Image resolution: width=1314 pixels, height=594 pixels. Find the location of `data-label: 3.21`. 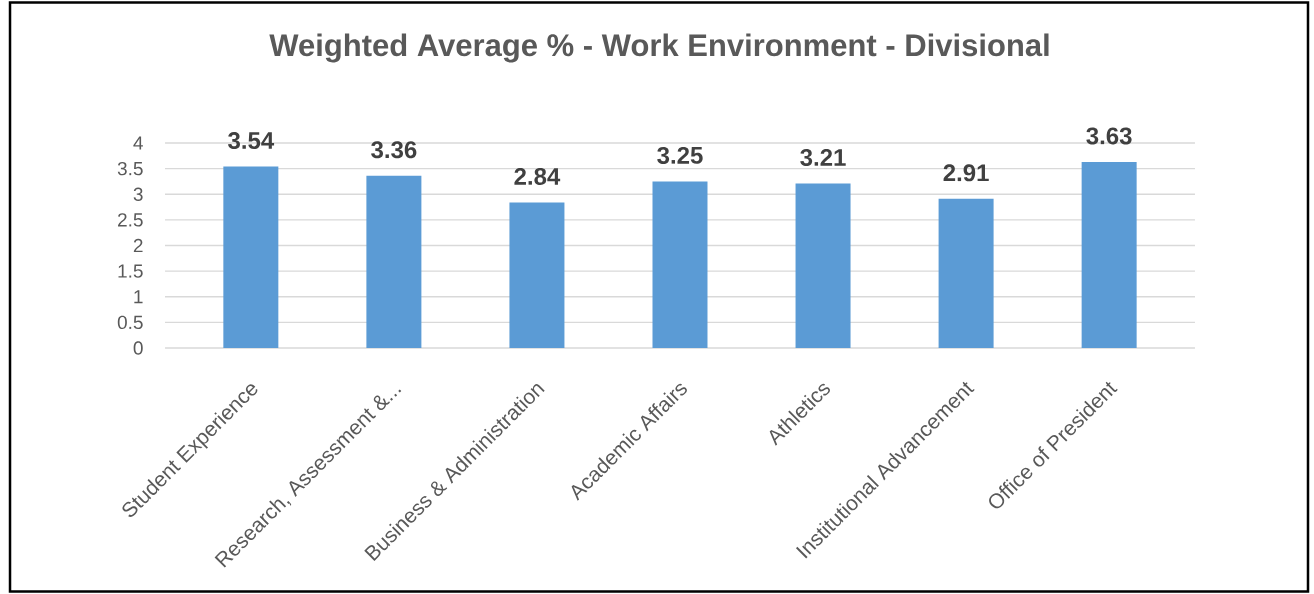

data-label: 3.21 is located at coordinates (823, 157).